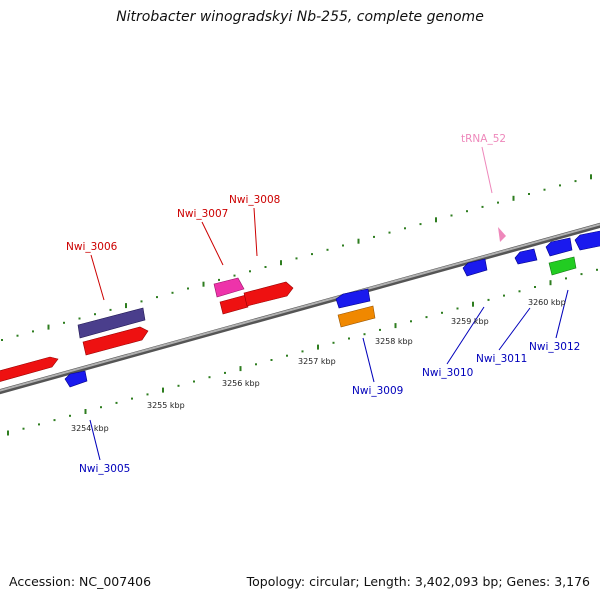 The image size is (600, 600). Describe the element at coordinates (254, 200) in the screenshot. I see `gene-label-nwi-3008: Nwi_3008` at that location.